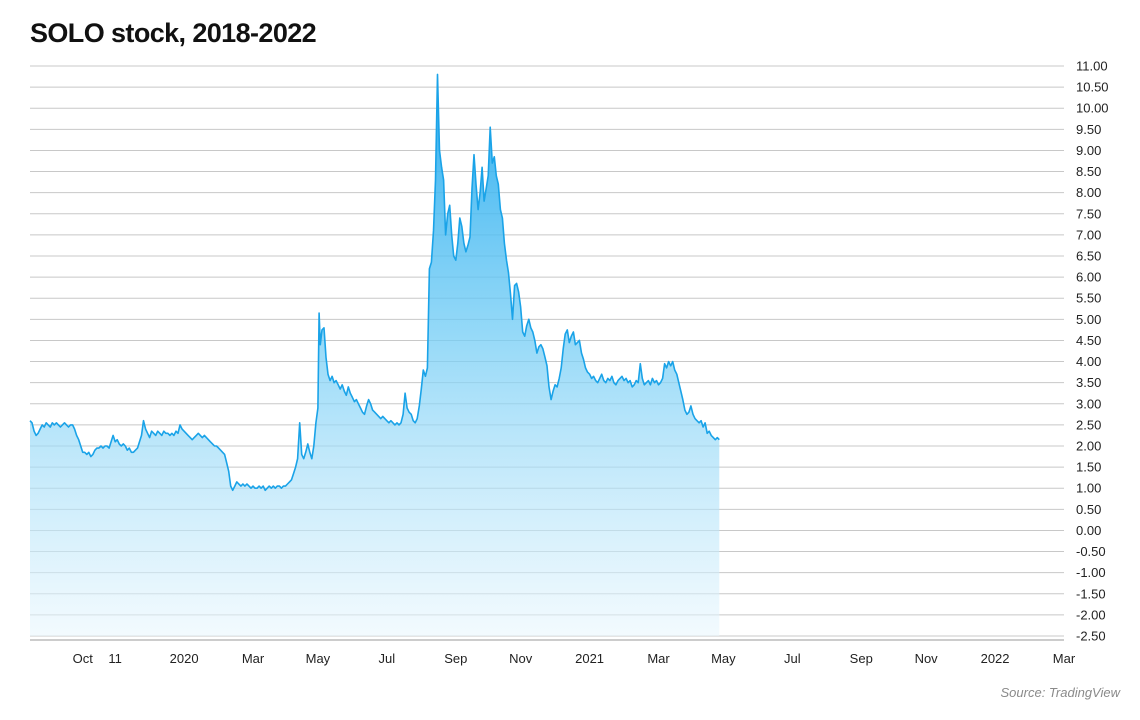 This screenshot has height=720, width=1140. I want to click on y-tick-label: 4.00, so click(1088, 361).